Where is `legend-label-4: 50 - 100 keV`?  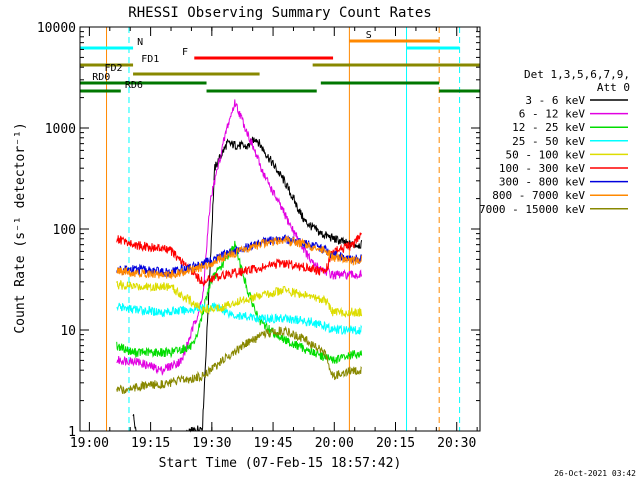
legend-label-4: 50 - 100 keV is located at coordinates (546, 154).